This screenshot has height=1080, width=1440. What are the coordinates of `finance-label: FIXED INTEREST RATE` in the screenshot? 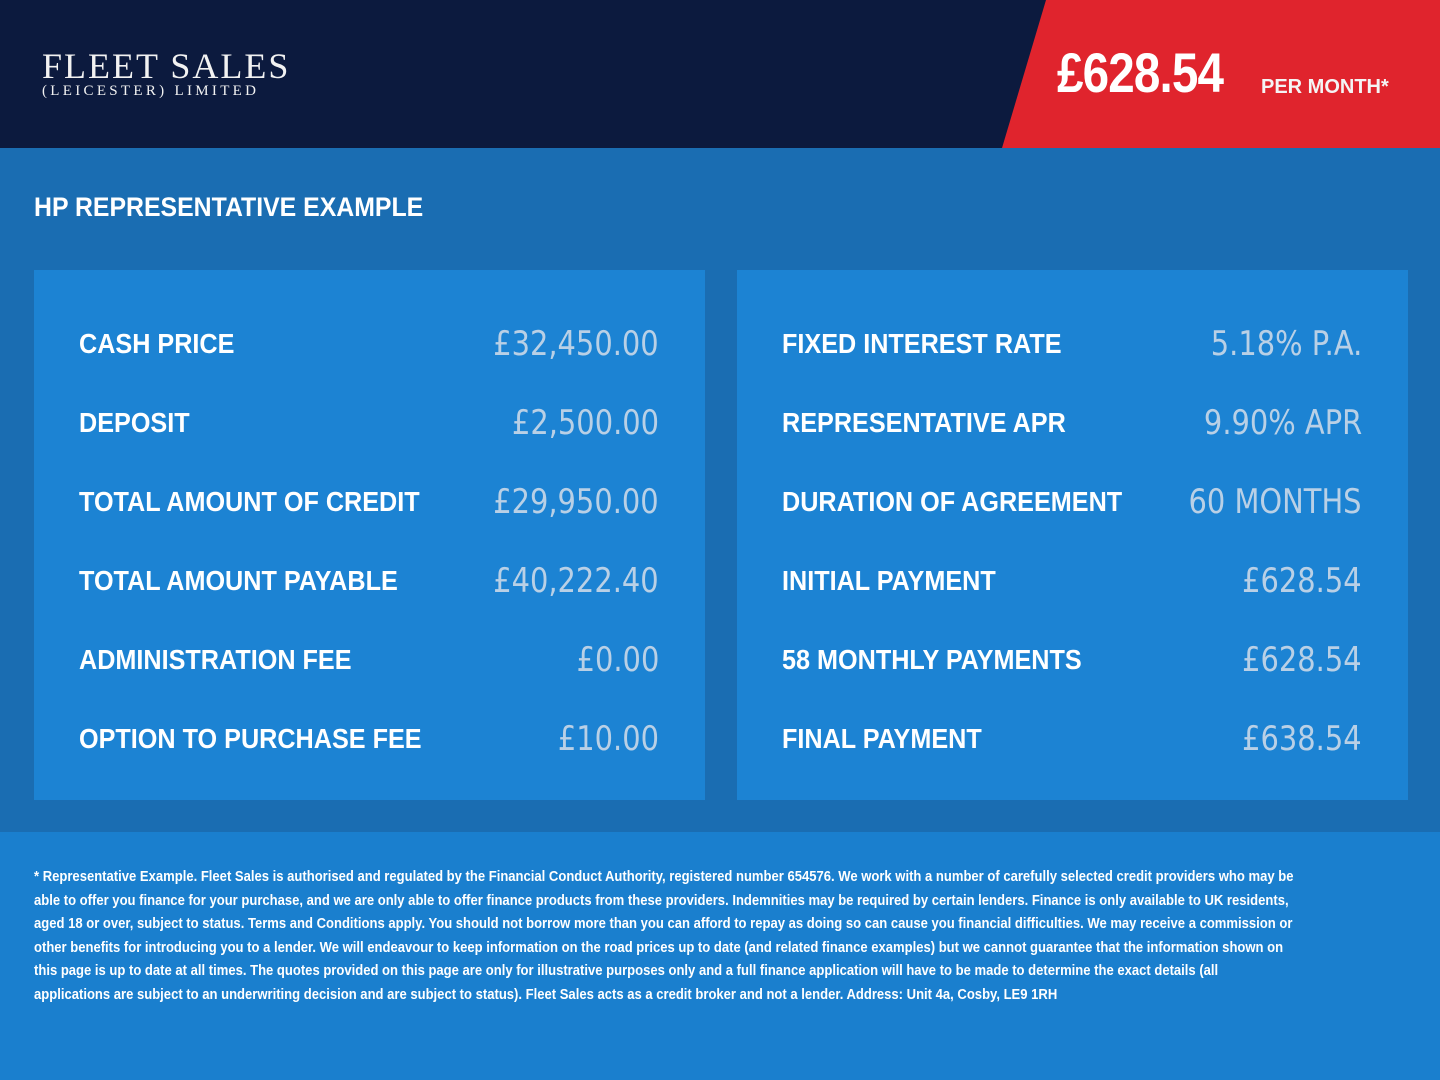 It's located at (922, 343).